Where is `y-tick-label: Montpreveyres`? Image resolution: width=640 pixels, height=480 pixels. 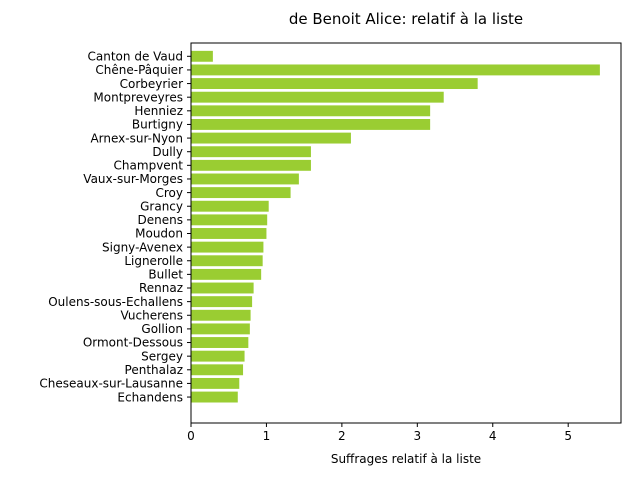
y-tick-label: Montpreveyres is located at coordinates (138, 97).